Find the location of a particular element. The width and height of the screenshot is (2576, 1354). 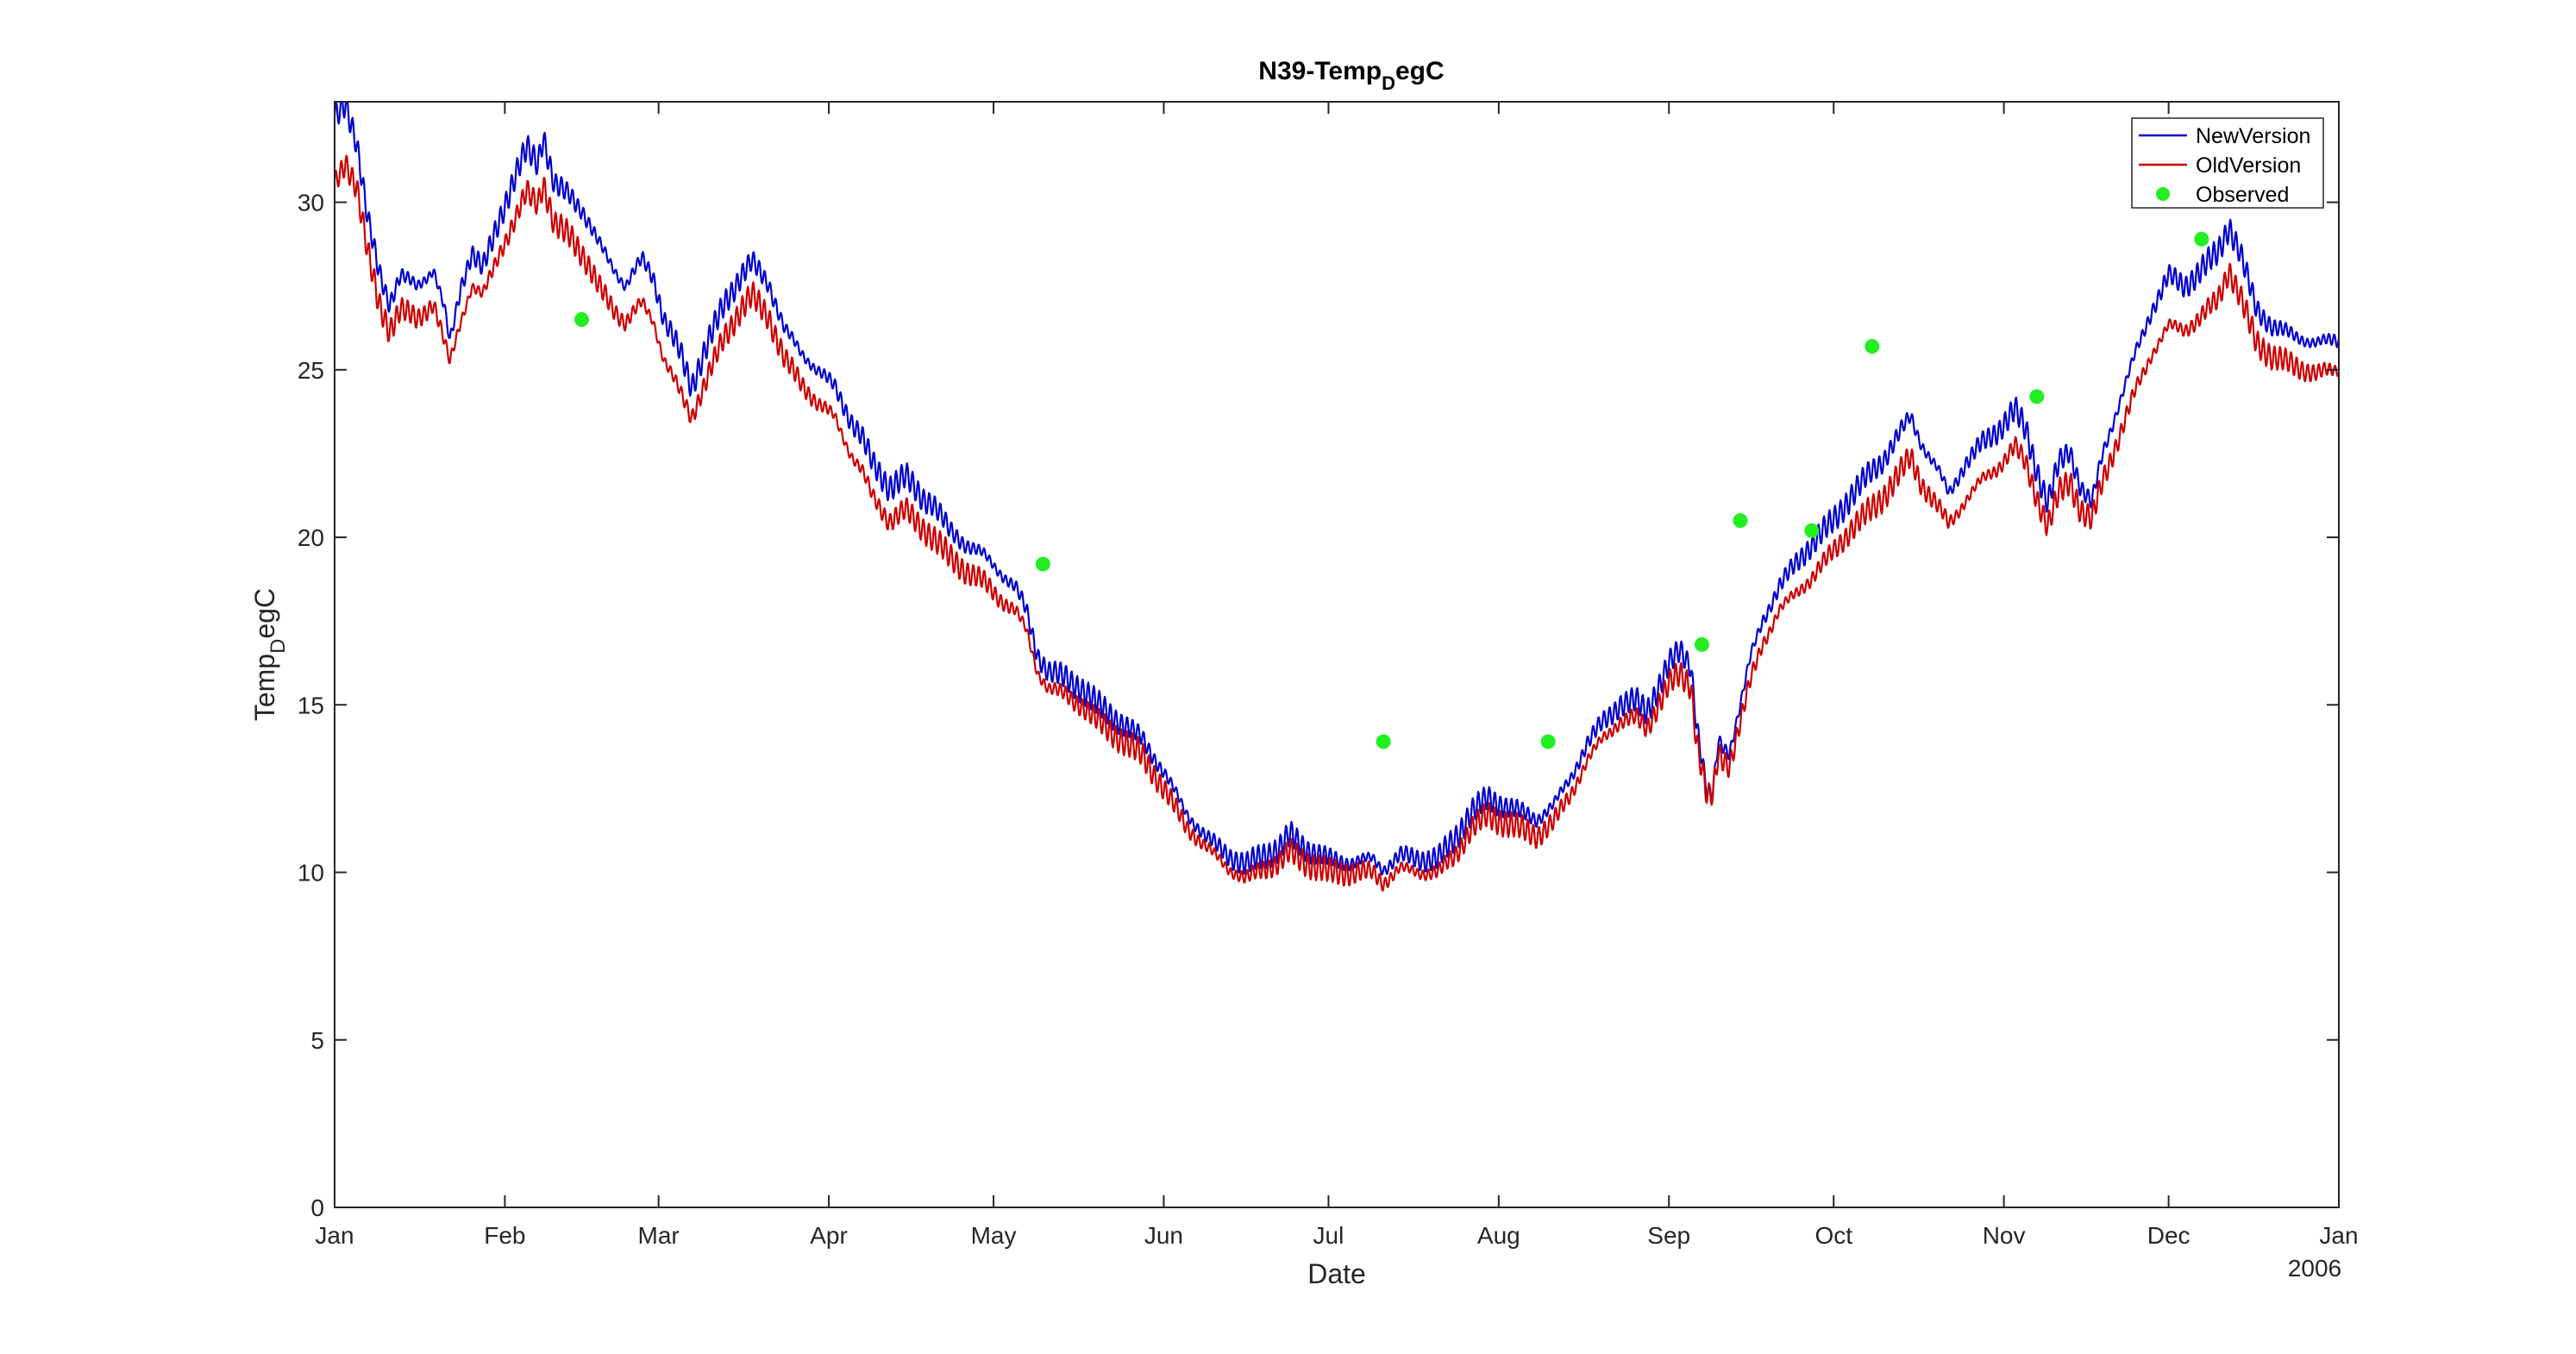

chart-title-subscript: D is located at coordinates (1388, 83).